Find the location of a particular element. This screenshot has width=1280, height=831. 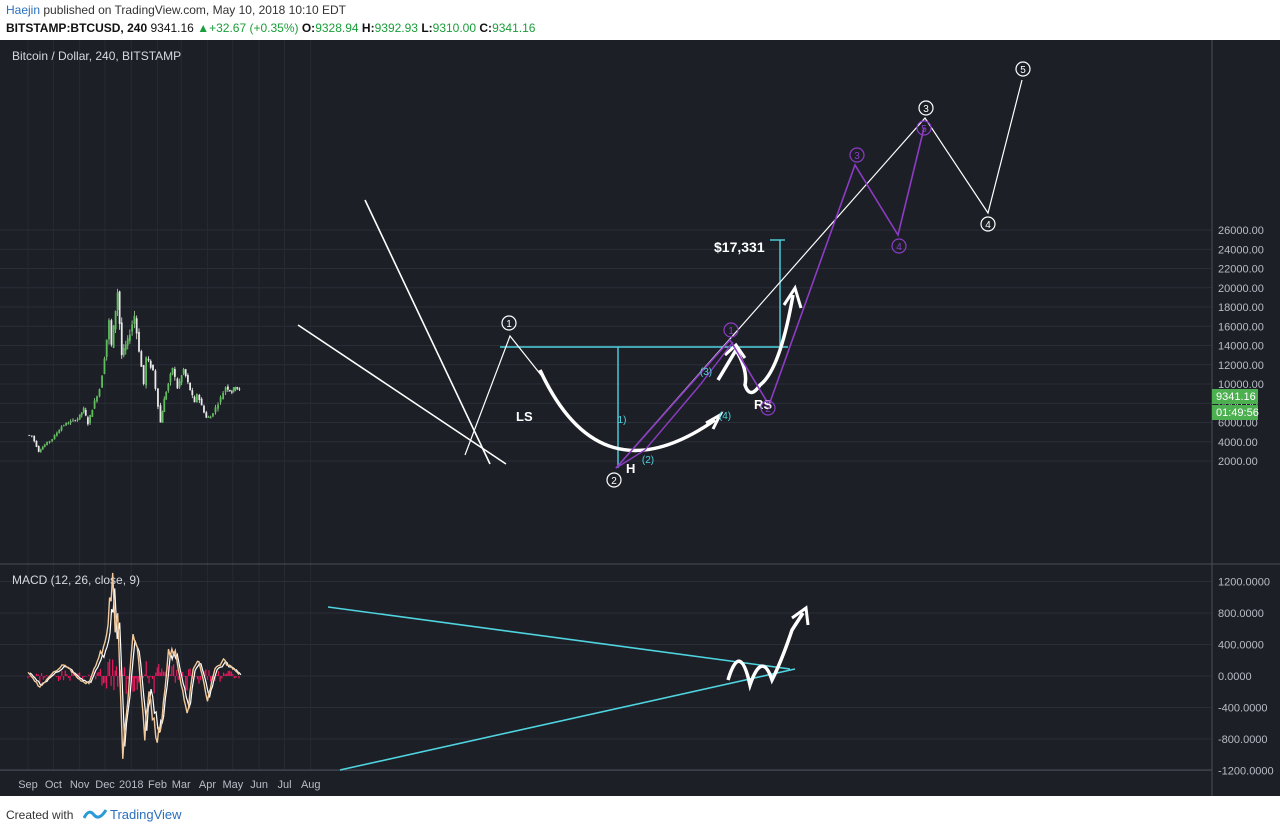

white-wave-path is located at coordinates (819, 274).